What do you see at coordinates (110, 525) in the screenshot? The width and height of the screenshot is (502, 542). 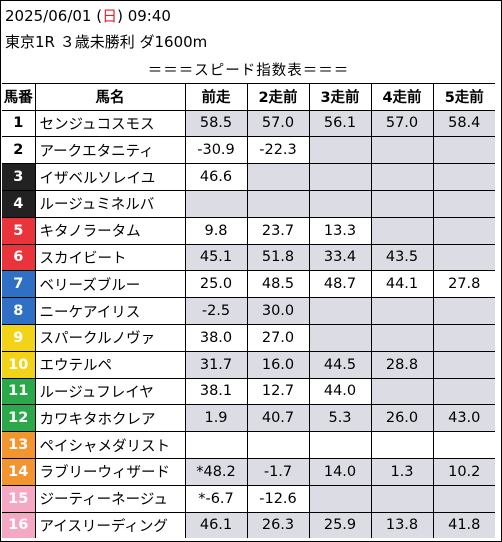 I see `horse-name: アイスリーディング` at bounding box center [110, 525].